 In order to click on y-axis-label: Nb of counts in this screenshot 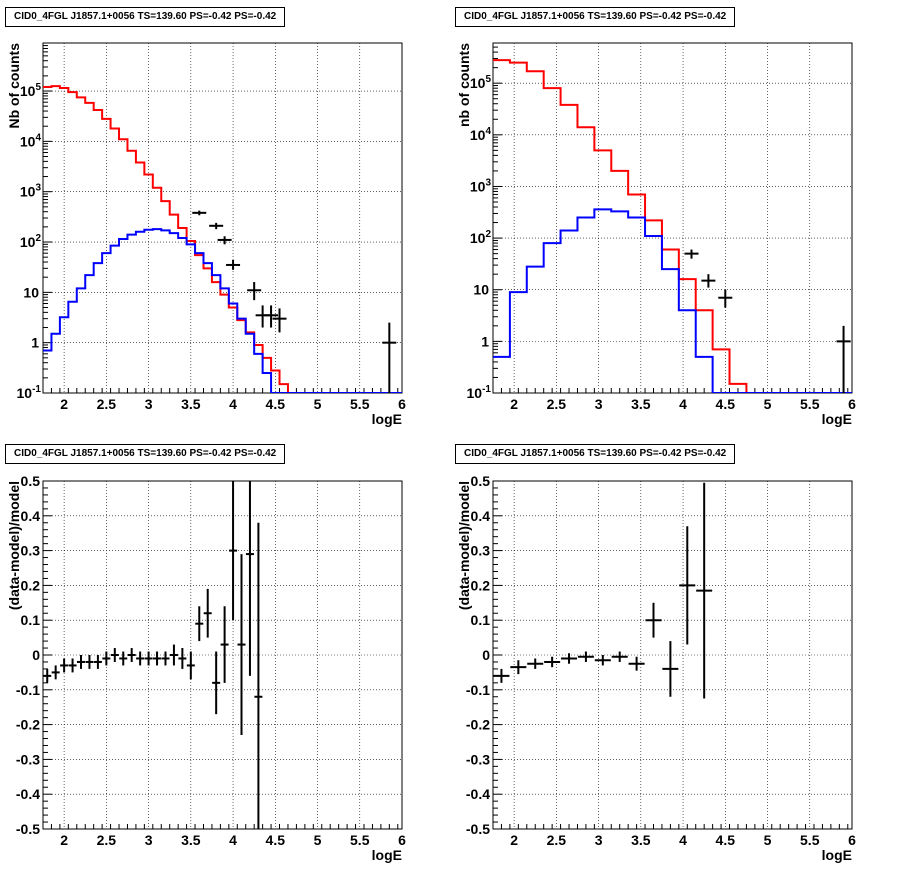, I will do `click(14, 86)`.